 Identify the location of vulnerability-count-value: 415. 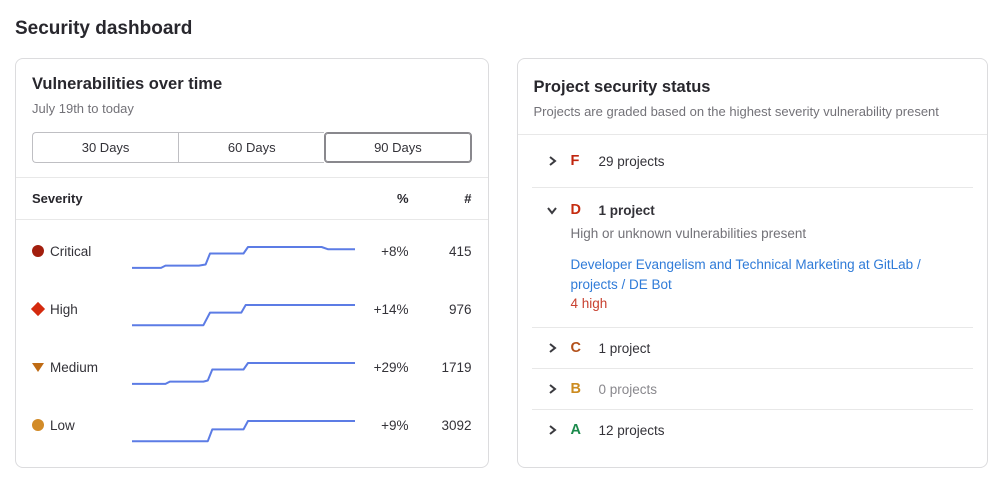
(460, 251).